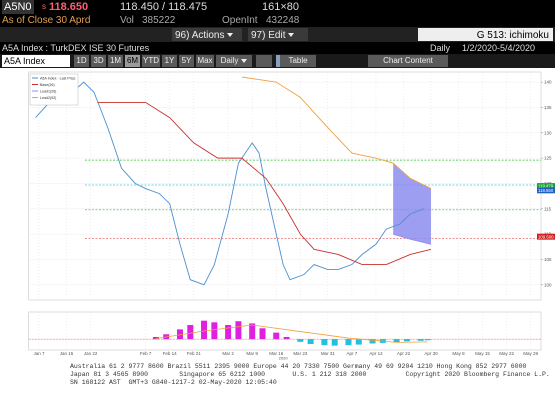  I want to click on legend-label: A5A Index - Last Price, so click(58, 78).